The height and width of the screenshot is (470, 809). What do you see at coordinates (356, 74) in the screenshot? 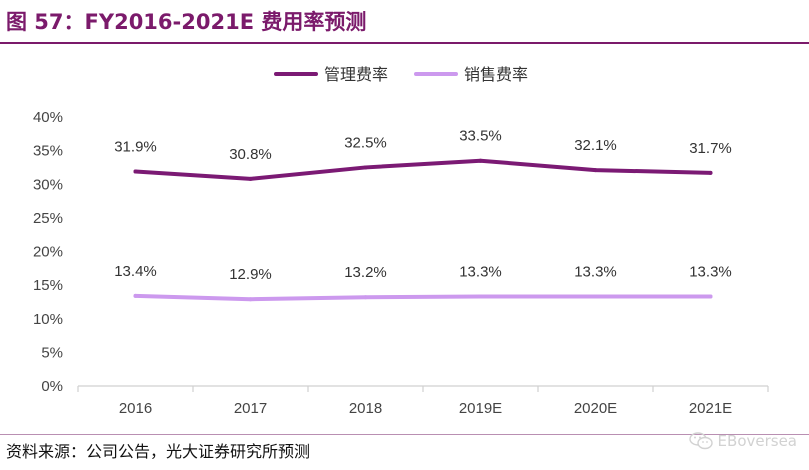
I see `legend-label-1: 管理费率` at bounding box center [356, 74].